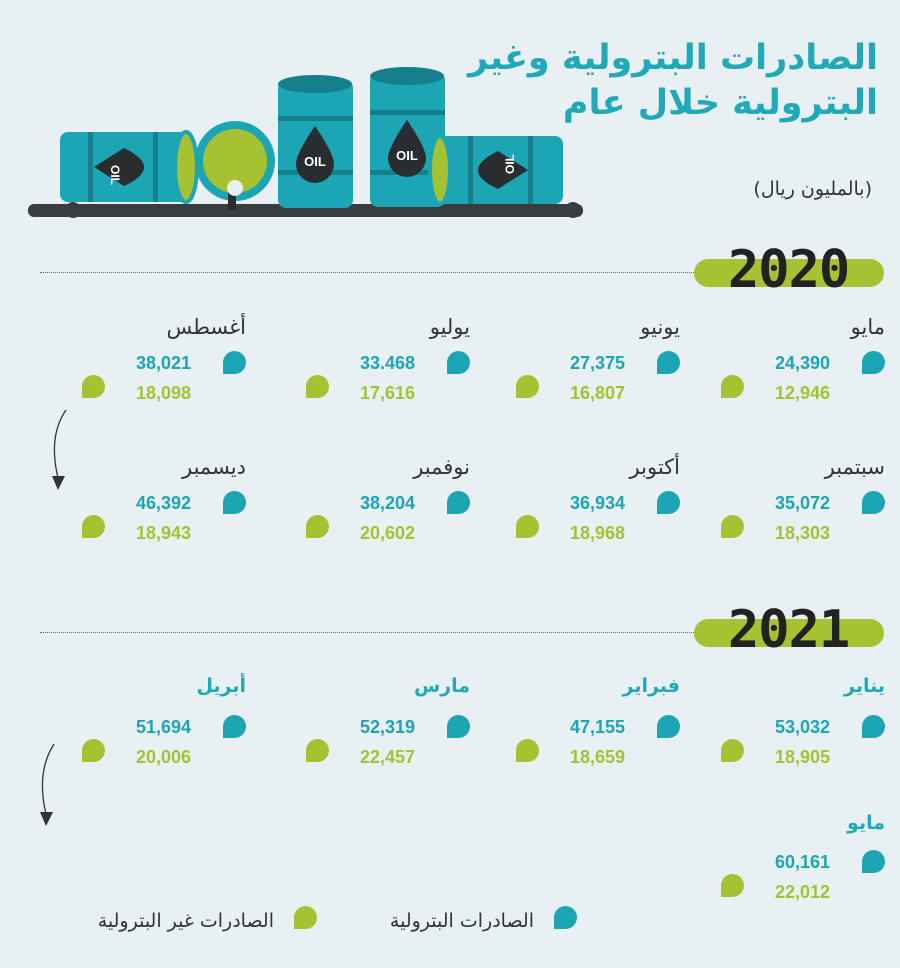 The image size is (900, 968). What do you see at coordinates (461, 921) in the screenshot?
I see `legend-oil-label: الصادرات البترولية` at bounding box center [461, 921].